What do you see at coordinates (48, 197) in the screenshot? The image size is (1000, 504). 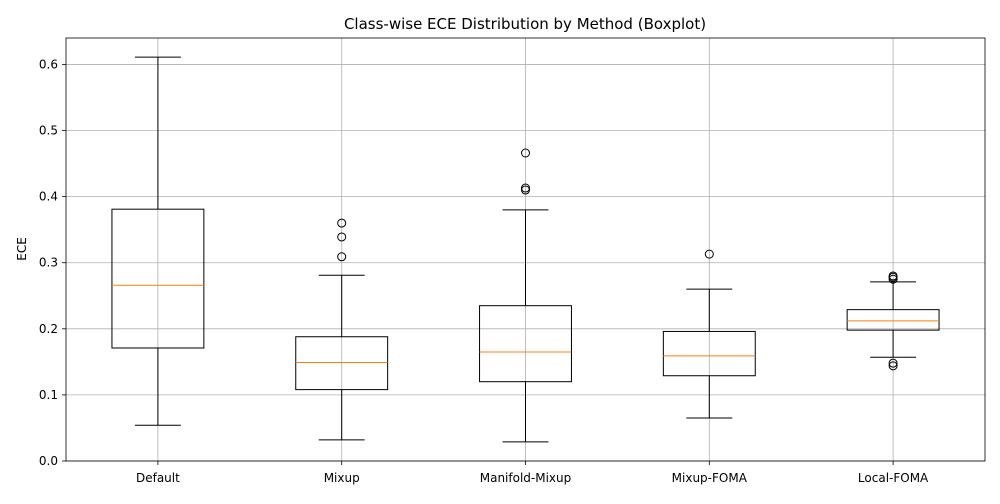 I see `y-tick-label: 0.4` at bounding box center [48, 197].